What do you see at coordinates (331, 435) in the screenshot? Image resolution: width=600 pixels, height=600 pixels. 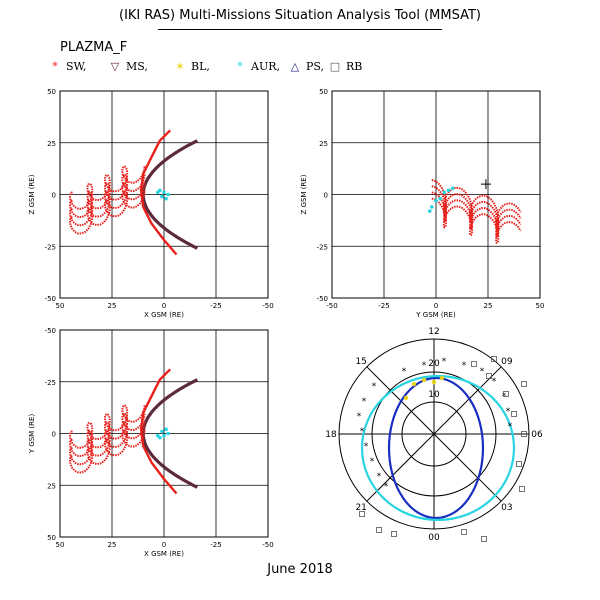 I see `hour-label: 18` at bounding box center [331, 435].